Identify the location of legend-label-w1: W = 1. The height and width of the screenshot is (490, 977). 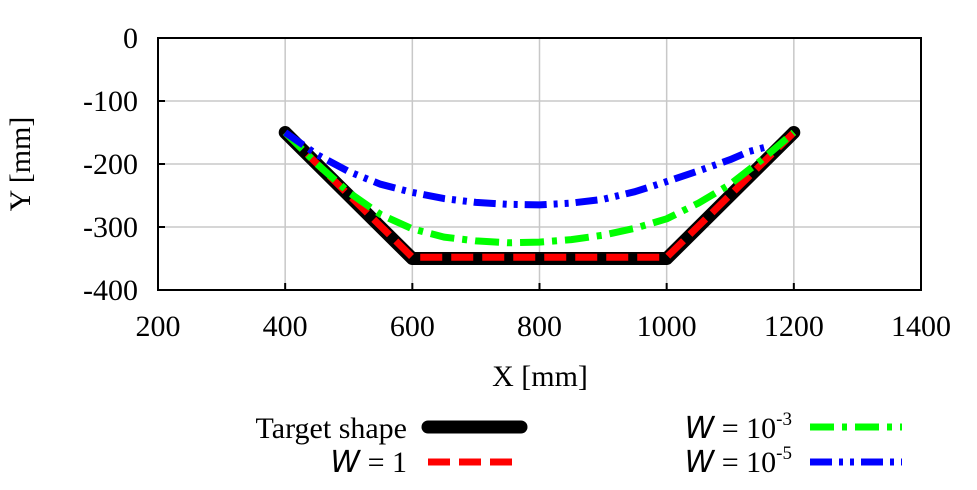
(368, 462).